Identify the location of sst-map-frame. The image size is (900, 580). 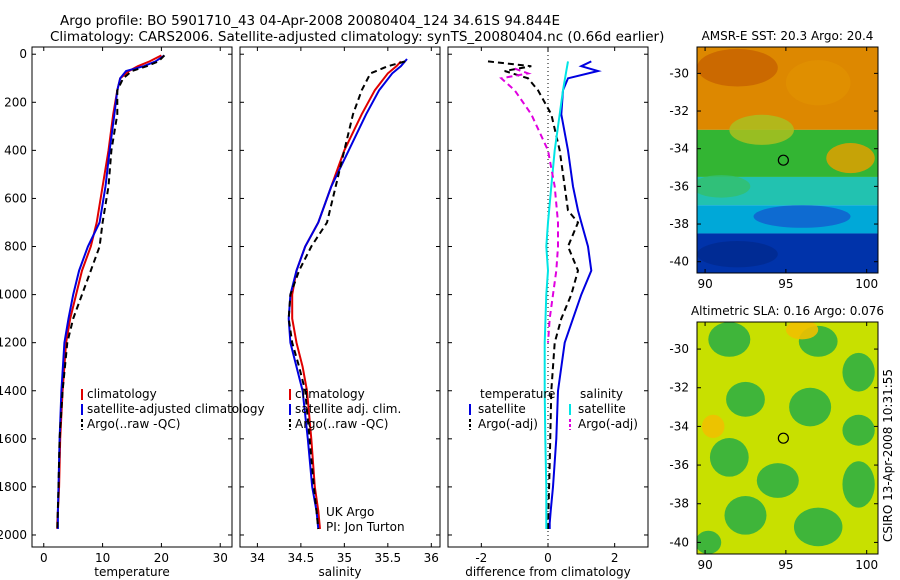
(787, 160).